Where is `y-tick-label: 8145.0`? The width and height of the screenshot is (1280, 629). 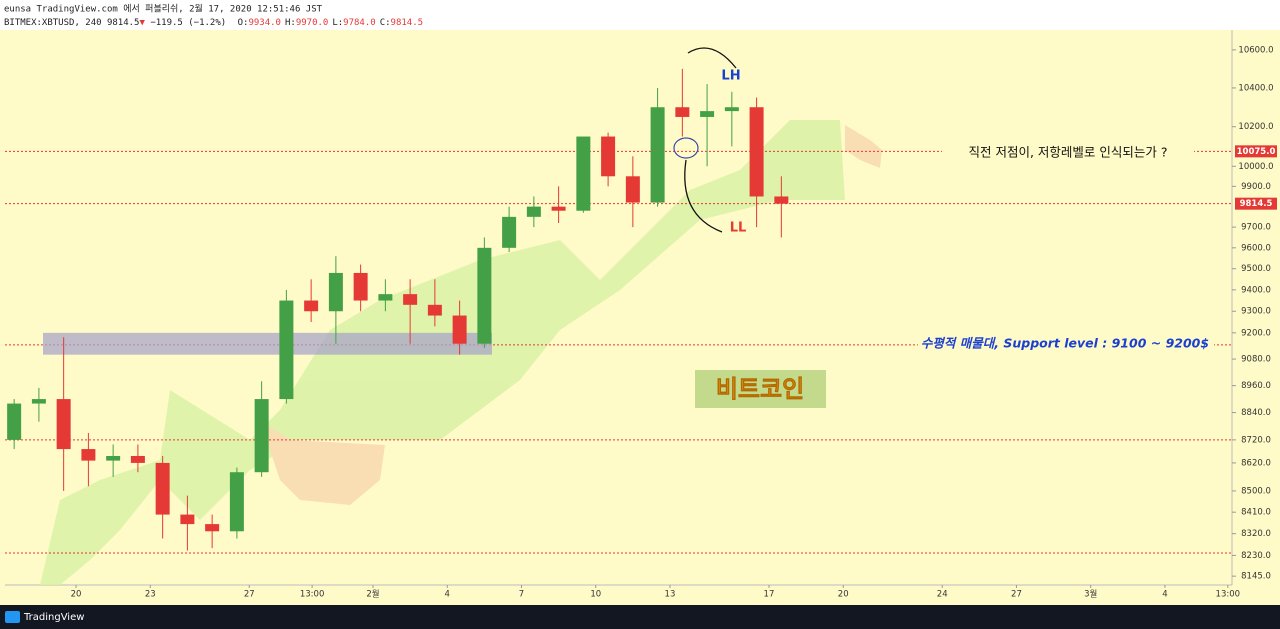 y-tick-label: 8145.0 is located at coordinates (1256, 577).